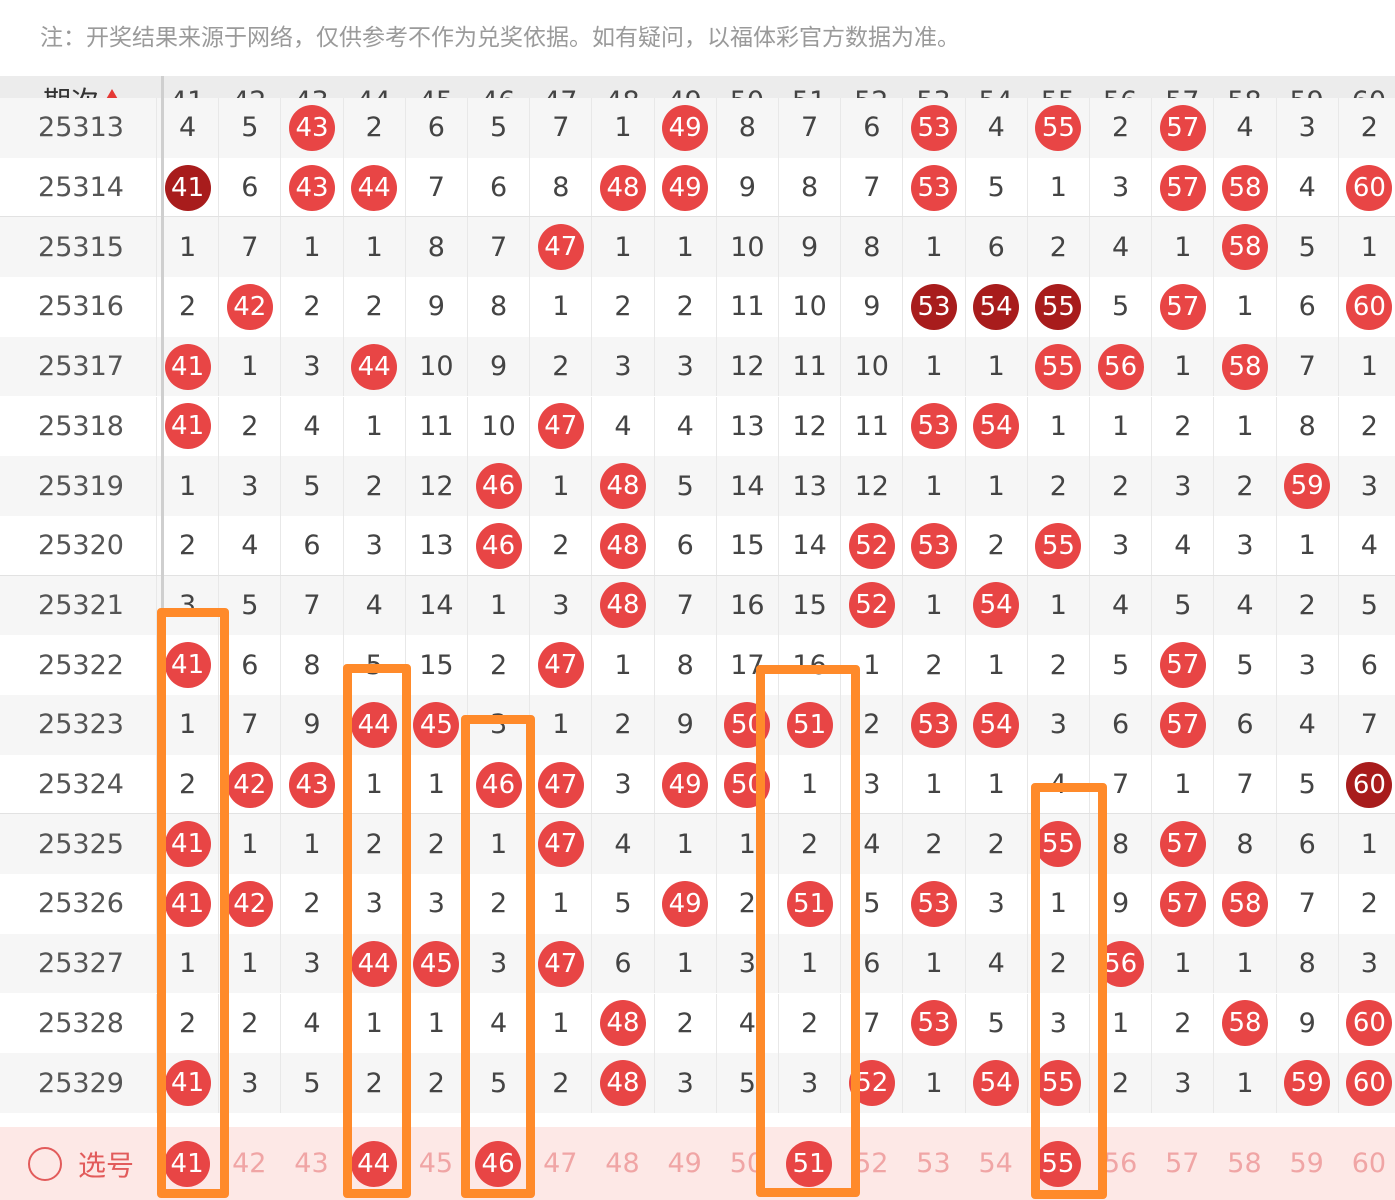 The width and height of the screenshot is (1395, 1200). I want to click on drawn-number-ball: 52, so click(871, 605).